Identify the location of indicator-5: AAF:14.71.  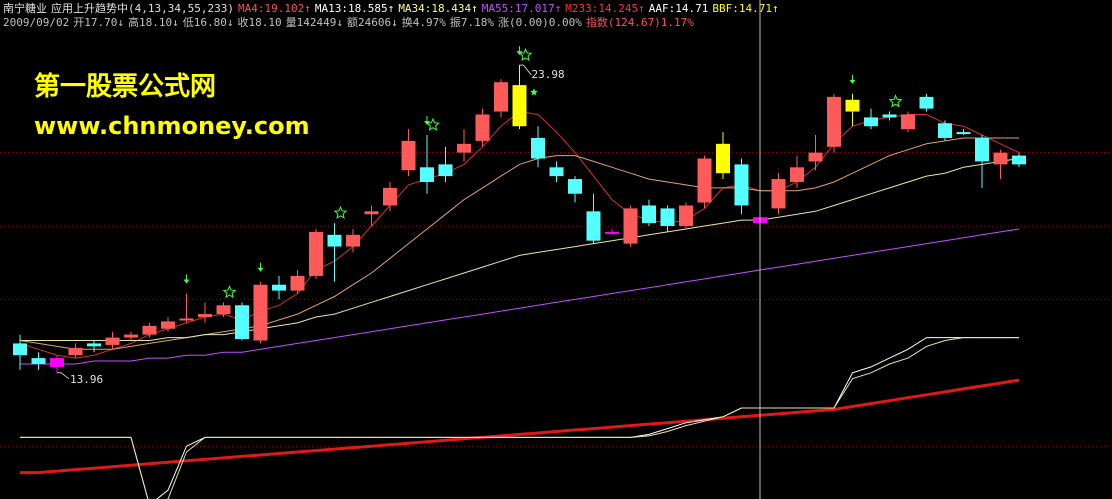
(678, 8).